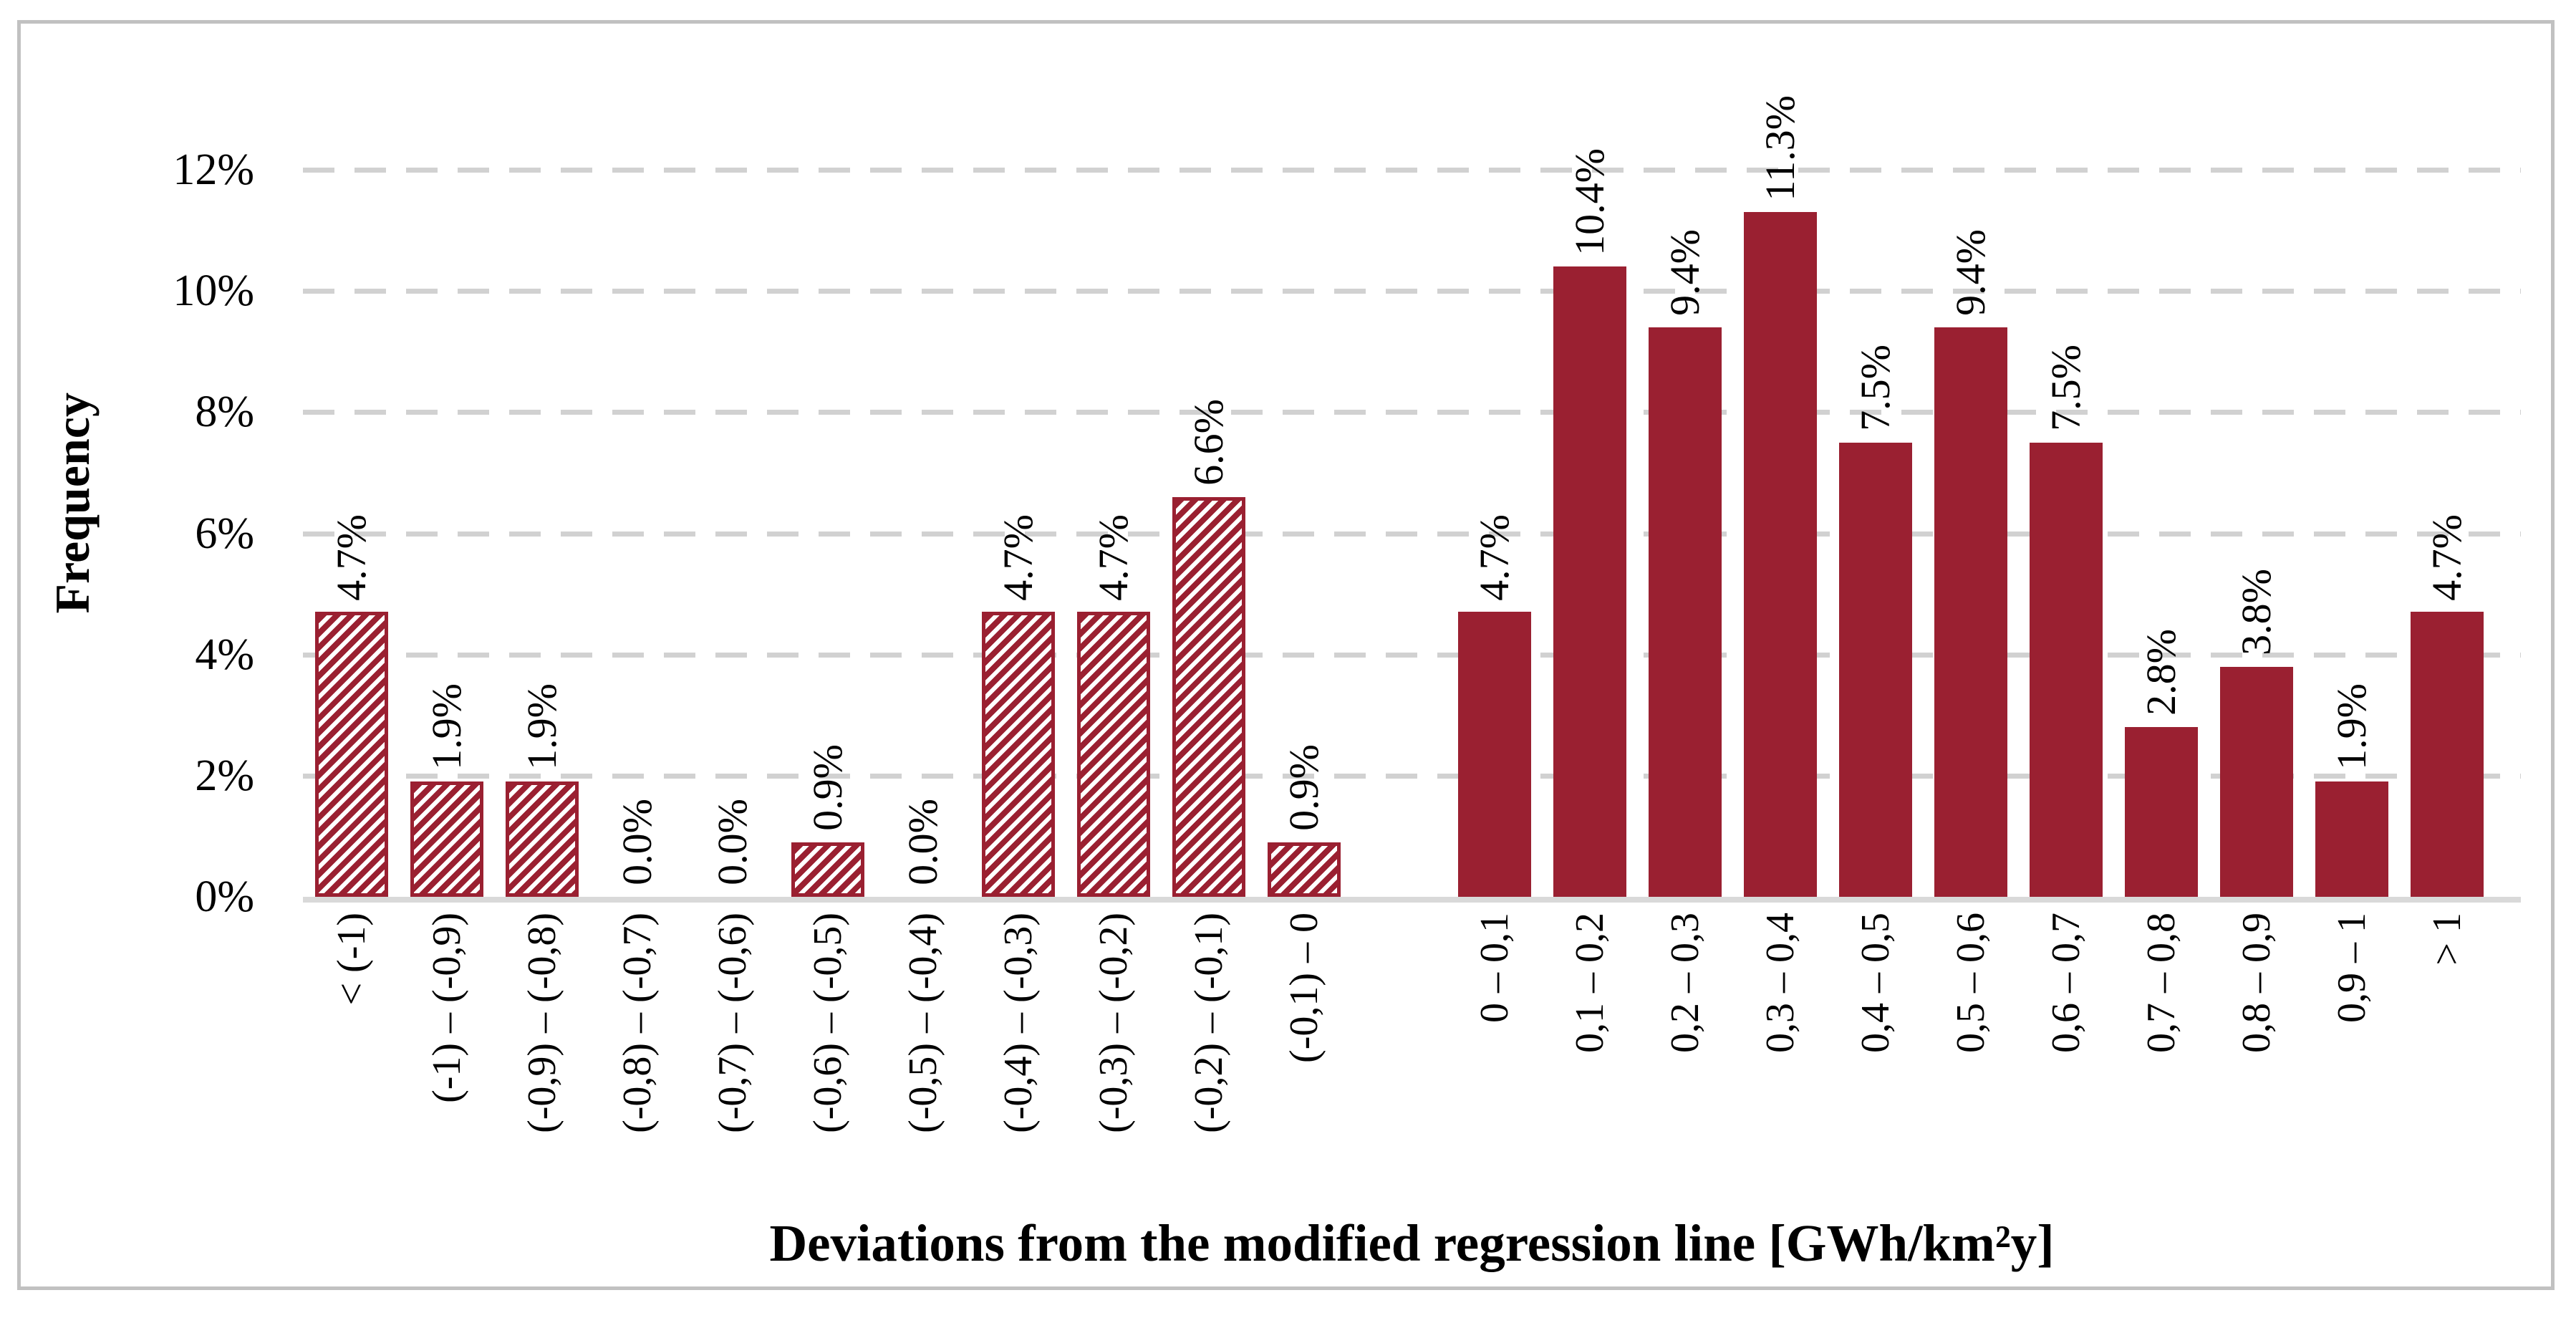  I want to click on x-category-label: > 1, so click(2447, 940).